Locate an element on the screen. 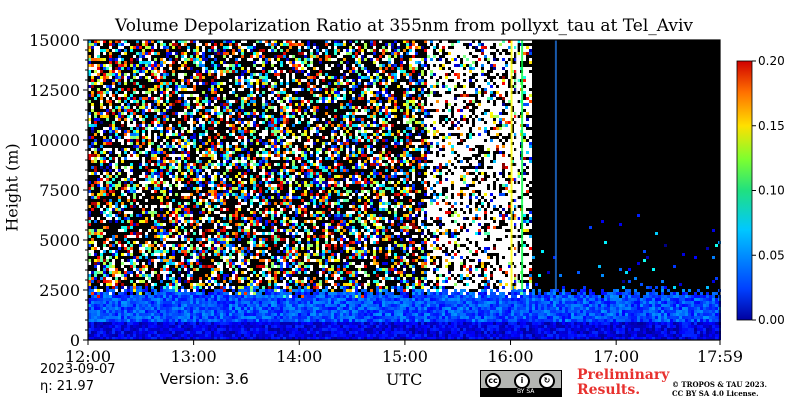  colorbar-axis: 0.00 0.05 0.10 0.15 0.20 is located at coordinates (768, 190).